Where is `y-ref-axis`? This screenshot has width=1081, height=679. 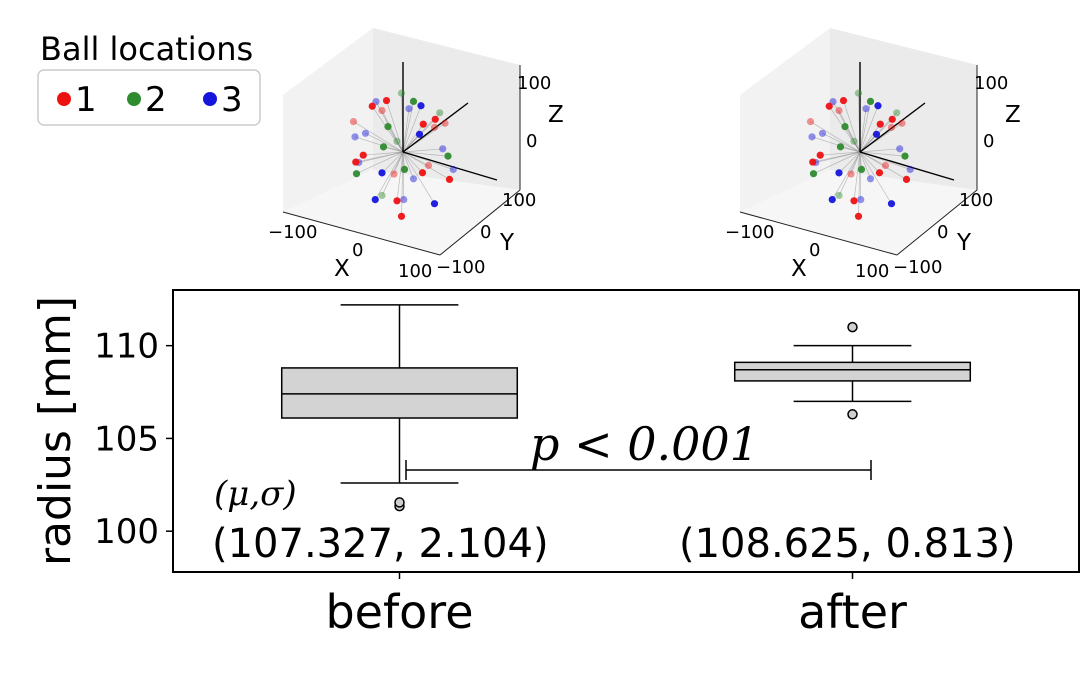
y-ref-axis is located at coordinates (907, 166).